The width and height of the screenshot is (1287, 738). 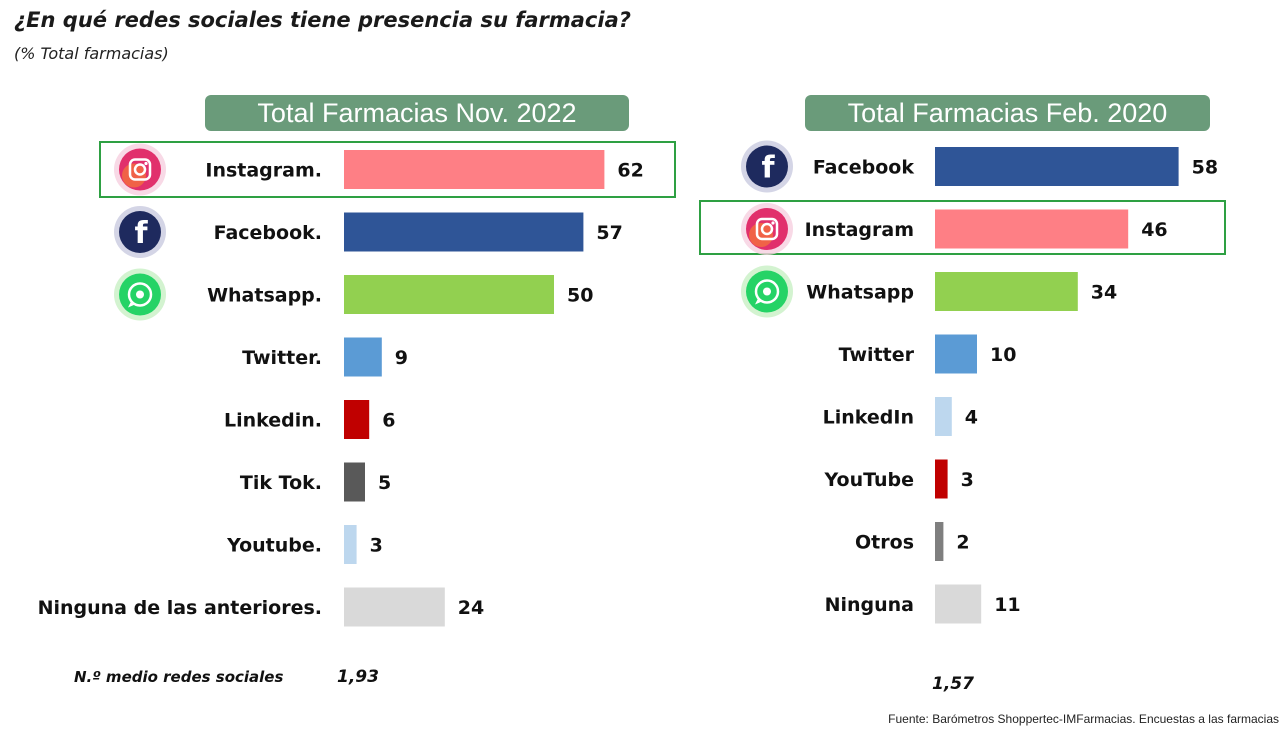 What do you see at coordinates (1007, 605) in the screenshot?
I see `value-label-ninguna: 11` at bounding box center [1007, 605].